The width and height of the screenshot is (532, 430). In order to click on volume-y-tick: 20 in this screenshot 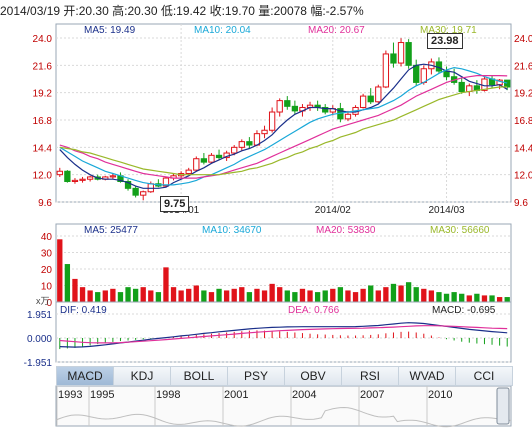, I will do `click(47, 270)`.